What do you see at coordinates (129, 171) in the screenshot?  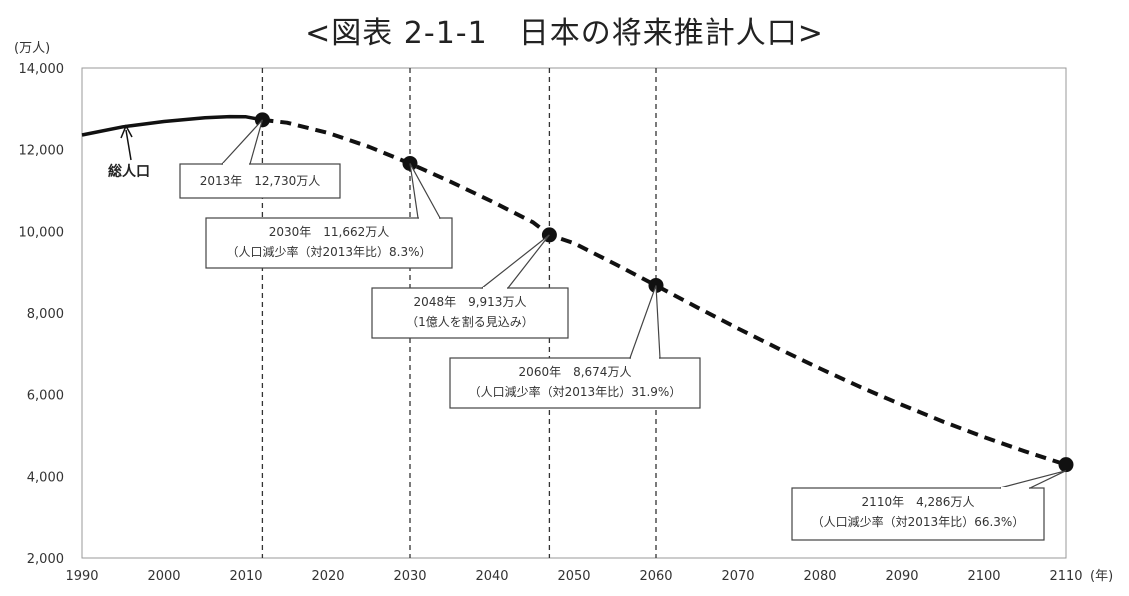 I see `series-label-total-population: 総人口` at bounding box center [129, 171].